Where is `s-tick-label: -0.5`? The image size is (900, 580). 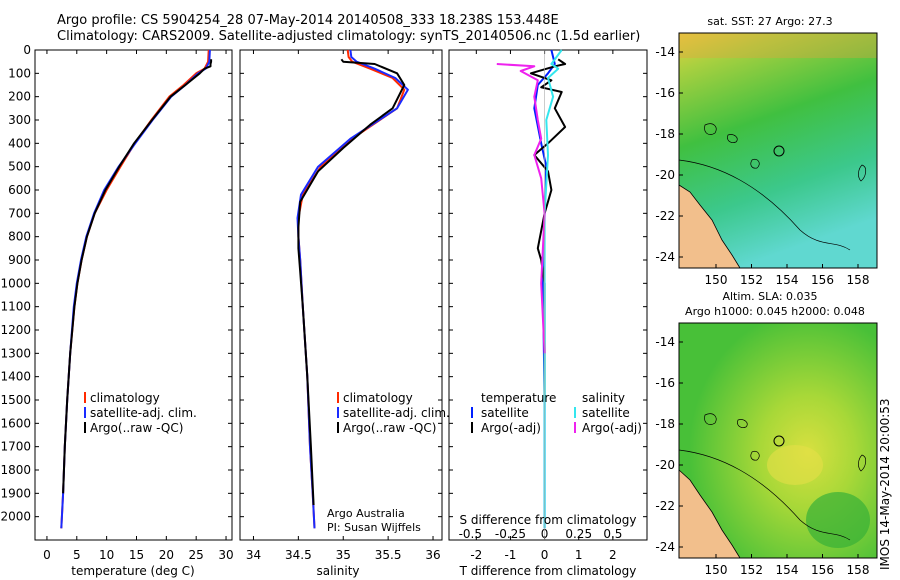 s-tick-label: -0.5 is located at coordinates (470, 534).